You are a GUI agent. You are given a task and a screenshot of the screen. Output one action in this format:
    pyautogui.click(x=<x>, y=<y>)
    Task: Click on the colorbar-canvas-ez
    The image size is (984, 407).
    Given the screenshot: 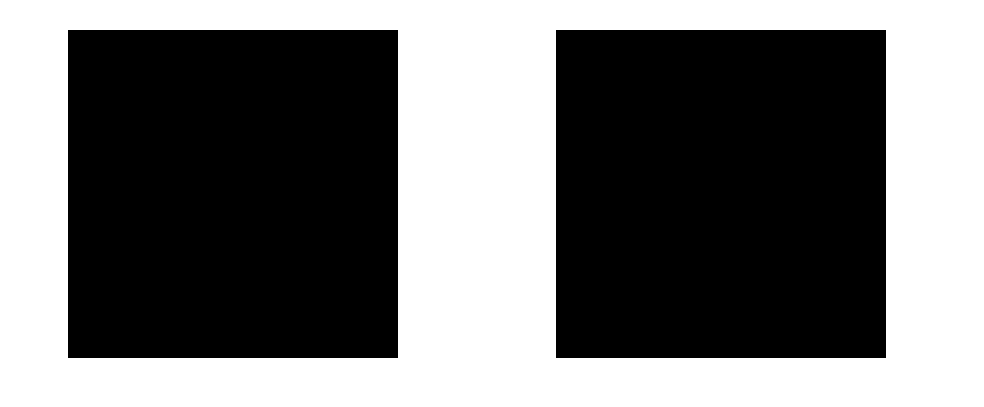 What is the action you would take?
    pyautogui.click(x=912, y=193)
    